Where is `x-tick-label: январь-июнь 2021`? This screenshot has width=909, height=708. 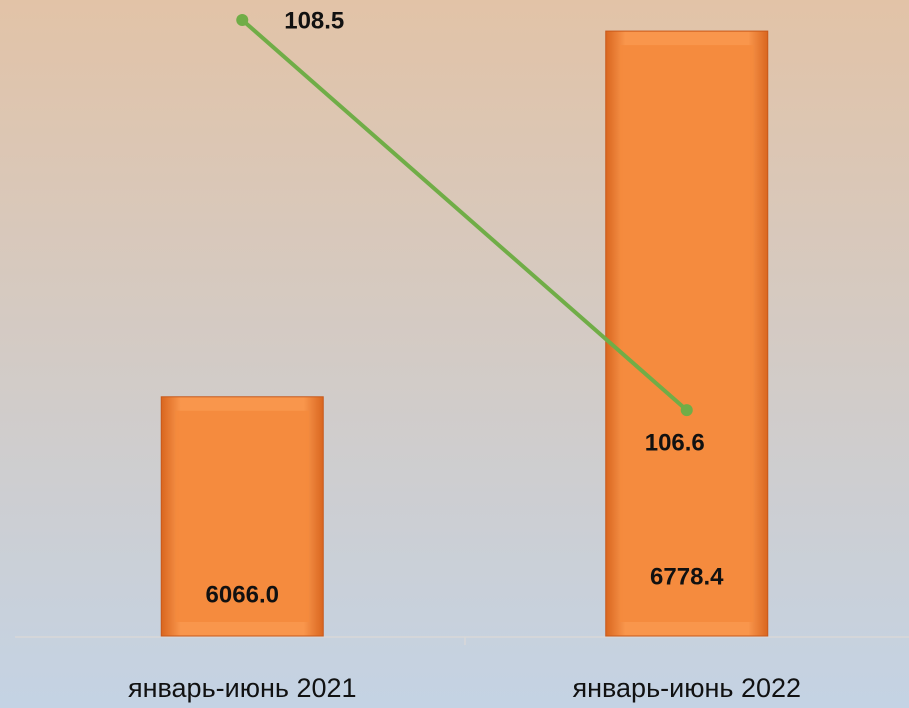
x-tick-label: январь-июнь 2021 is located at coordinates (242, 688).